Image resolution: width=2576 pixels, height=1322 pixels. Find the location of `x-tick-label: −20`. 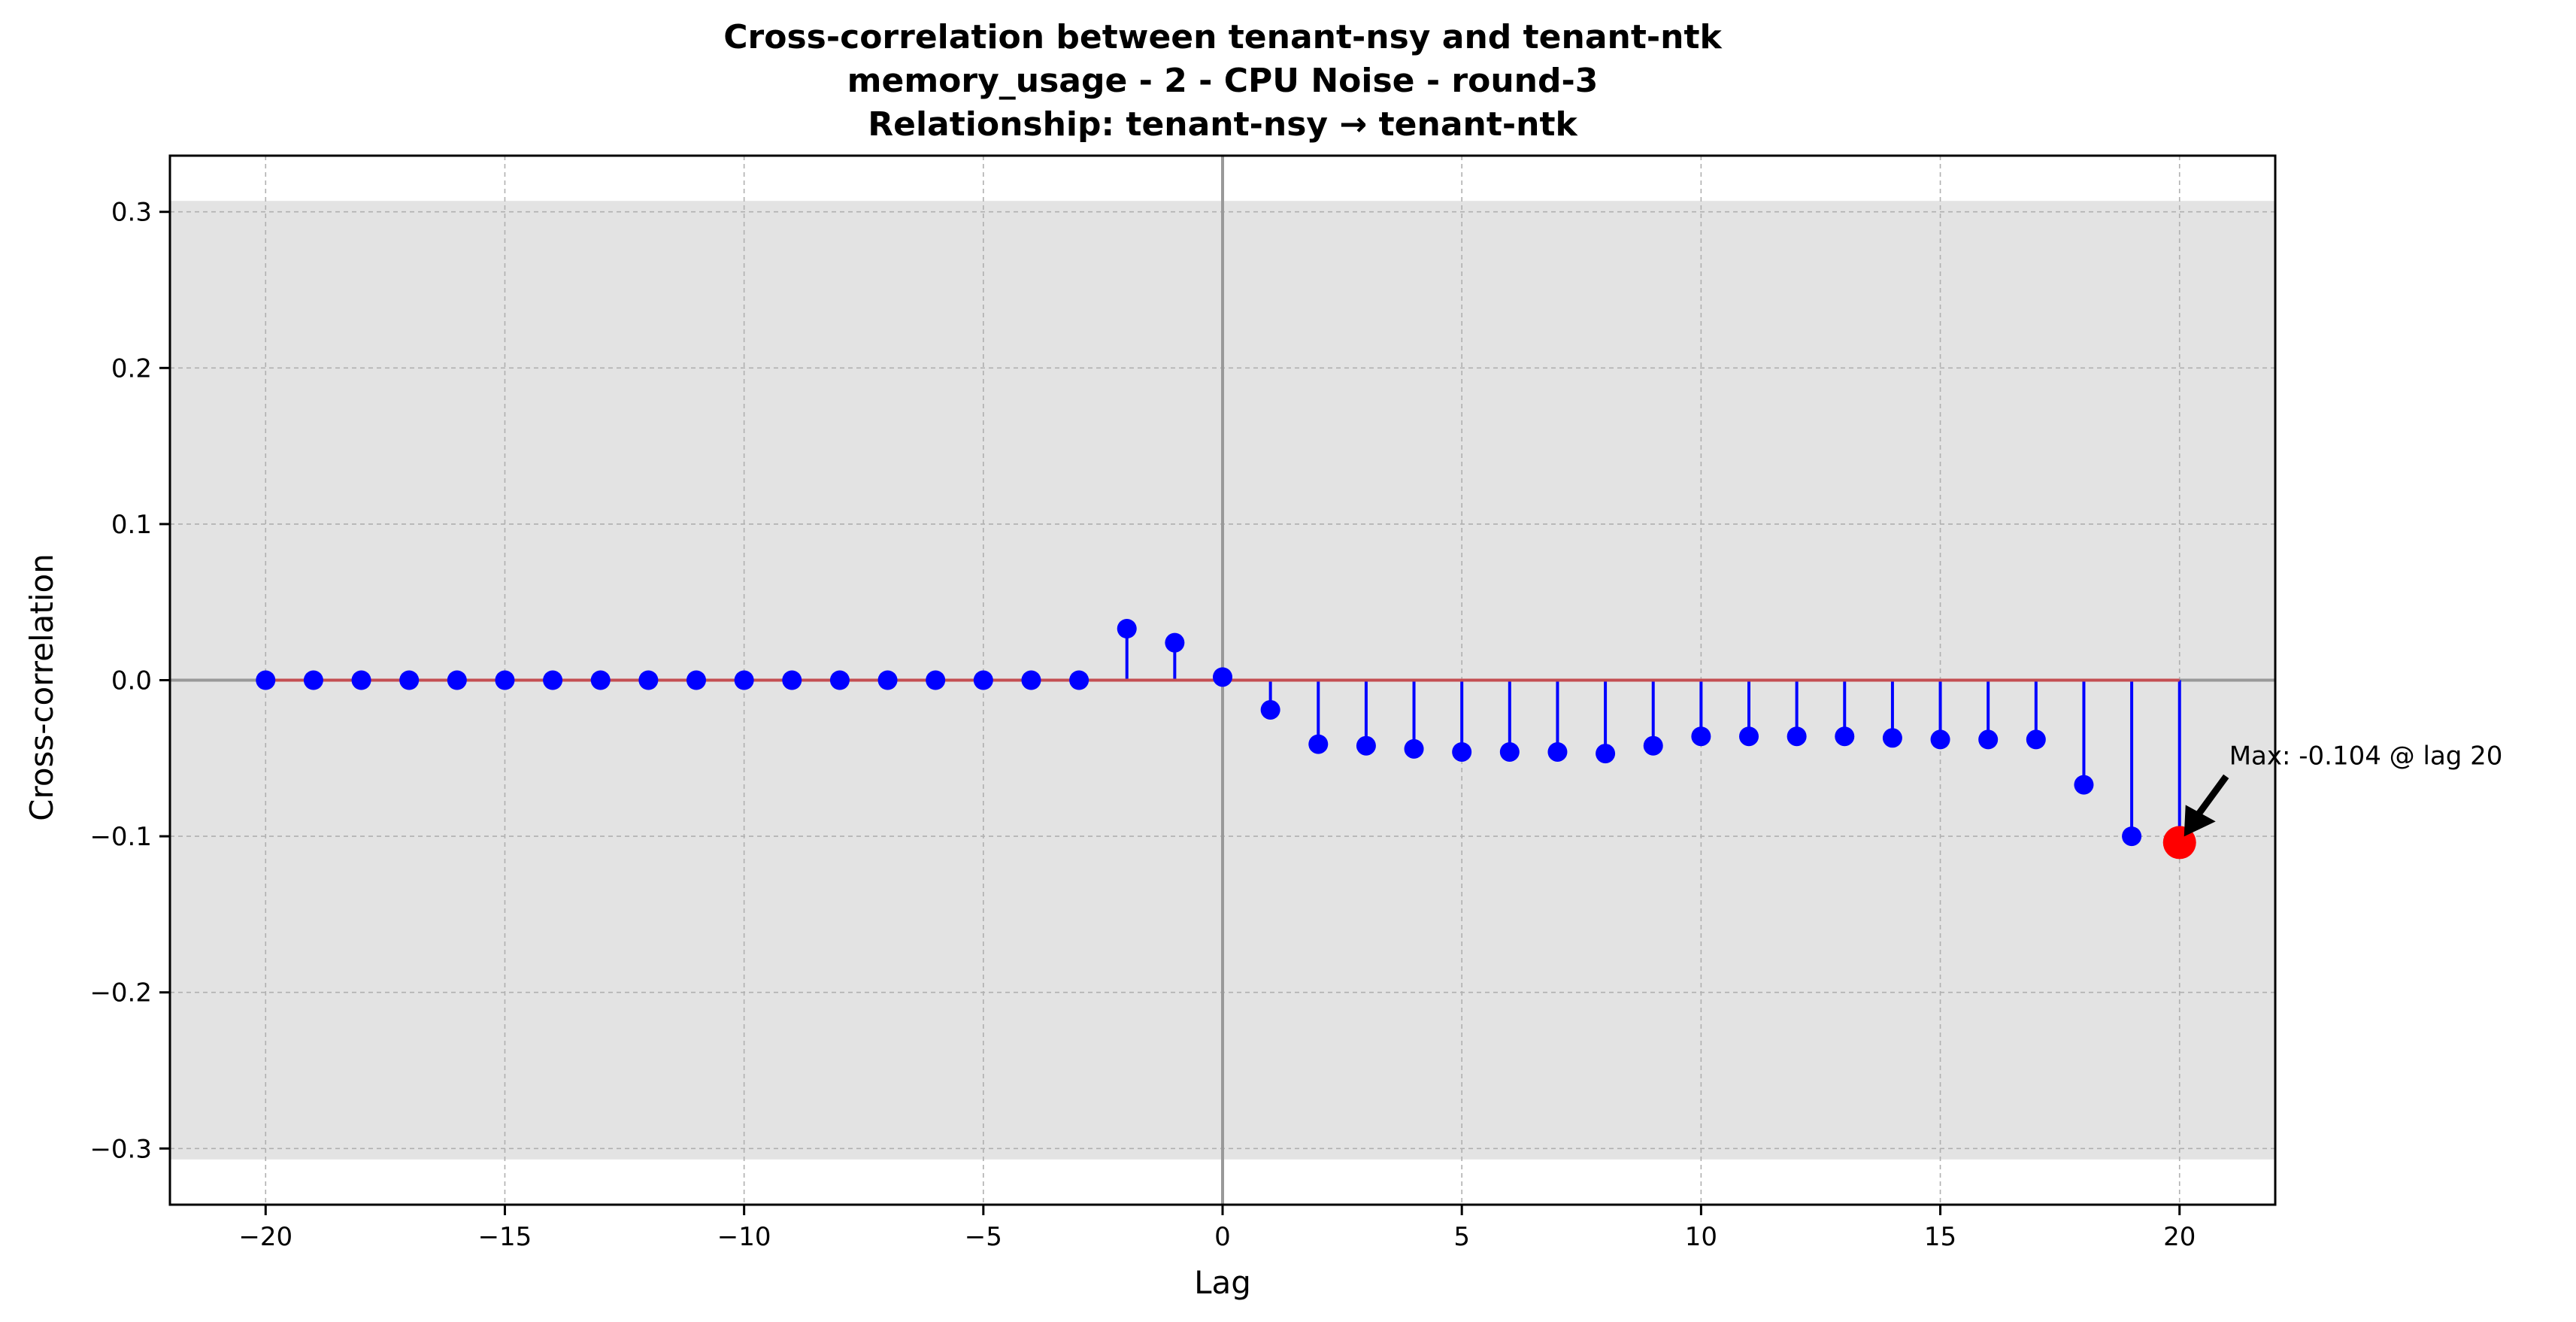

x-tick-label: −20 is located at coordinates (265, 1237).